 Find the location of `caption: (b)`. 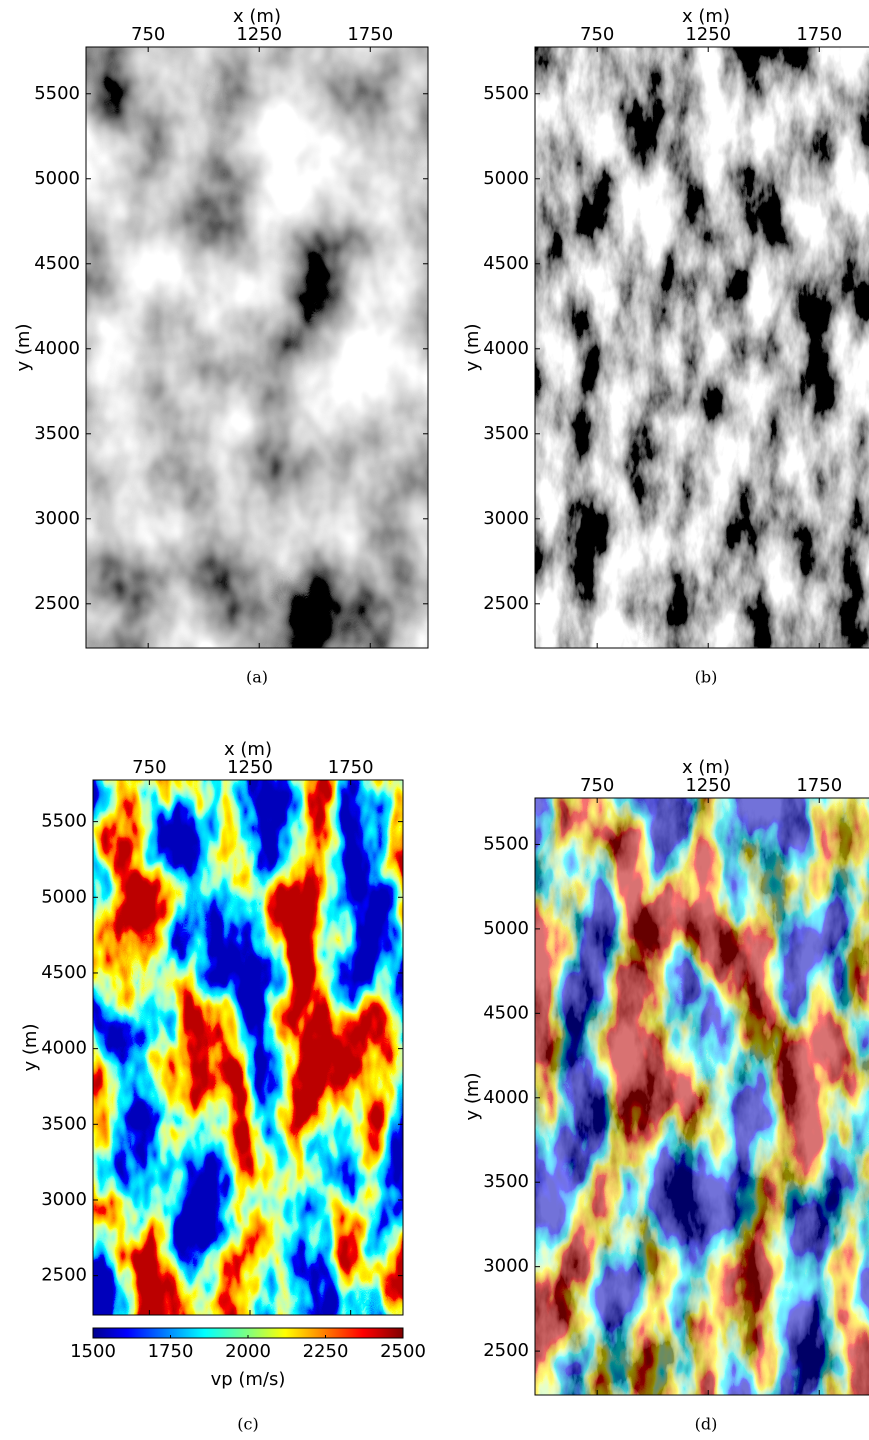

caption: (b) is located at coordinates (706, 677).